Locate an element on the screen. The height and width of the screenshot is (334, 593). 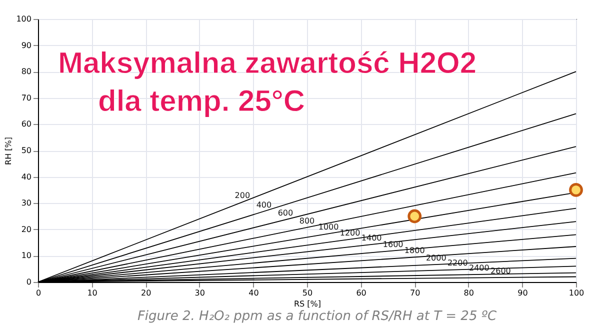
x-tick-label: 10 is located at coordinates (92, 293).